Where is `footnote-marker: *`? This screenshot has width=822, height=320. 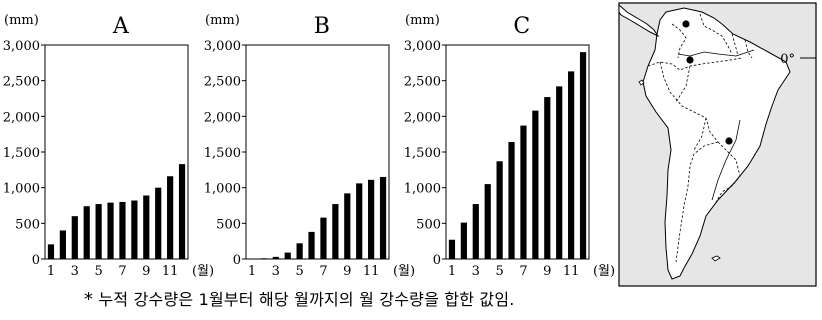
footnote-marker: * is located at coordinates (89, 299).